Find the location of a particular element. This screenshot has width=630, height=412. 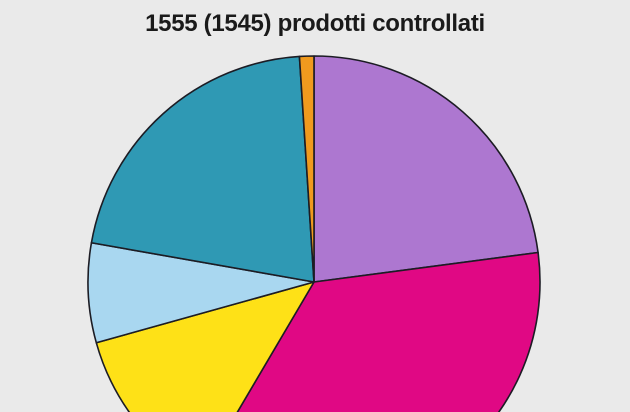

pie-slice-light-blue is located at coordinates (201, 292).